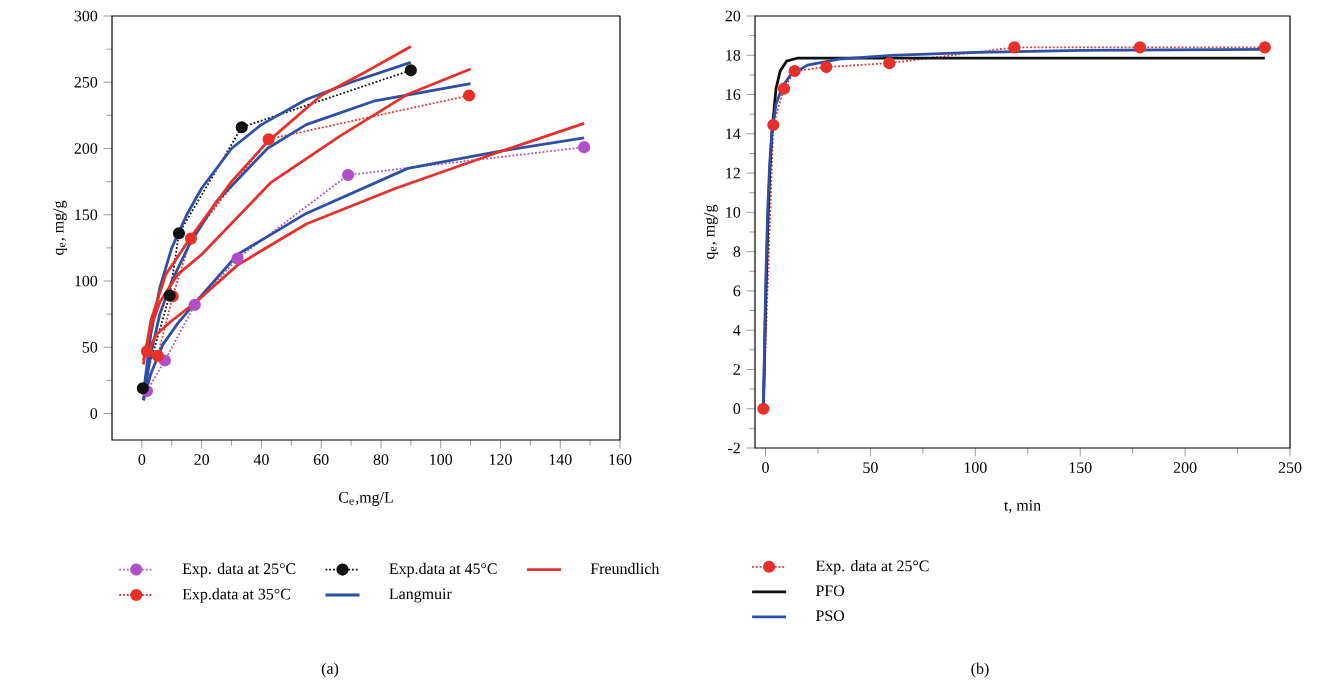  Describe the element at coordinates (330, 670) in the screenshot. I see `text: (a)` at that location.